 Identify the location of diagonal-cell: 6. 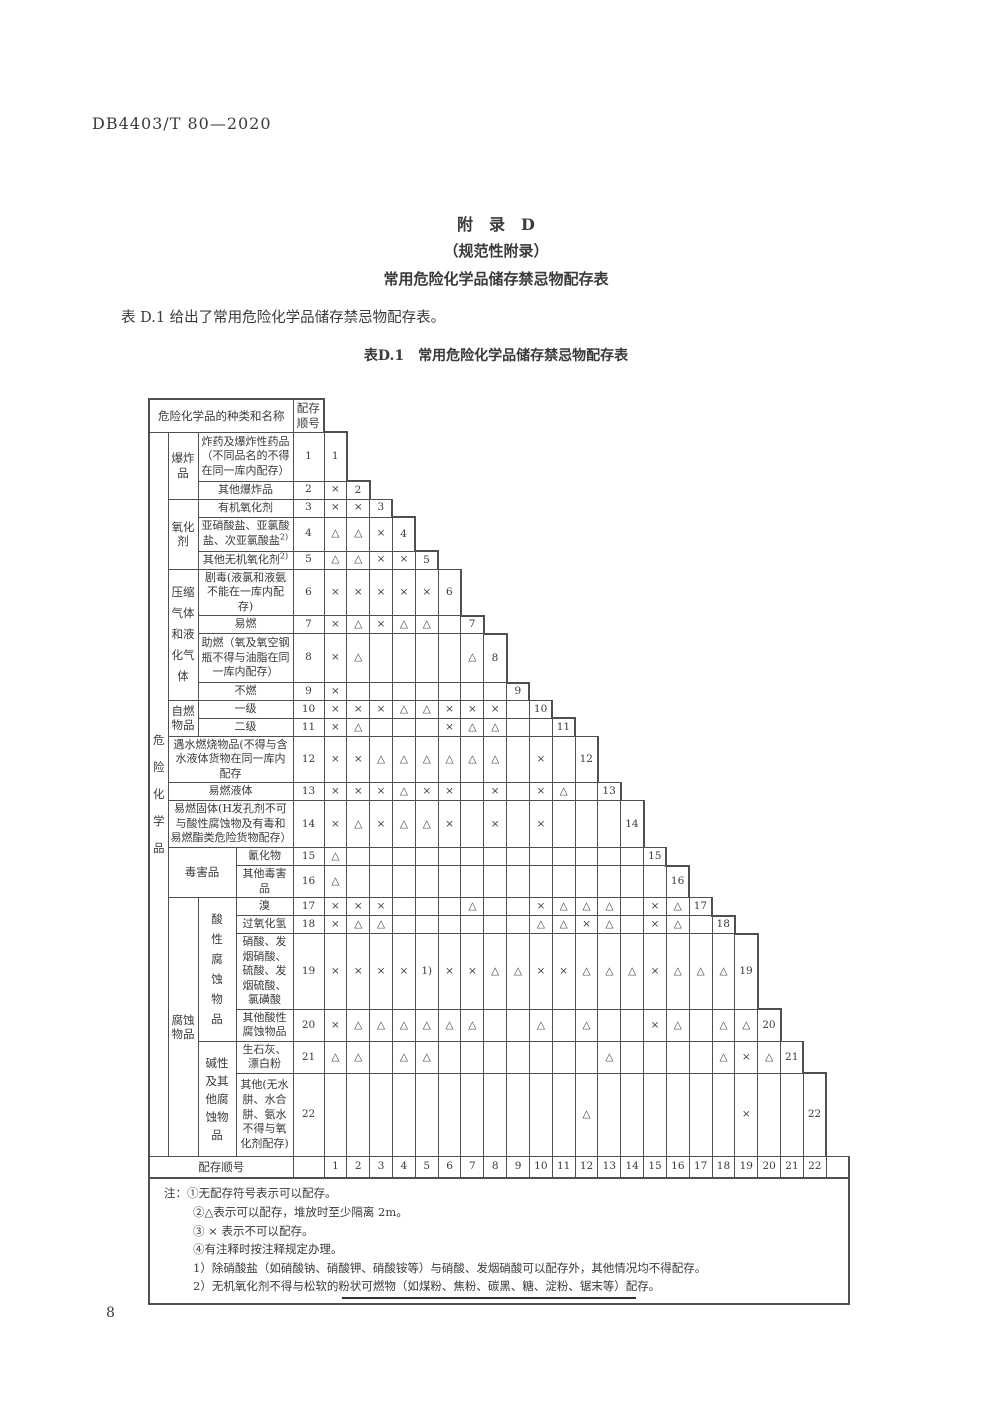
(449, 592).